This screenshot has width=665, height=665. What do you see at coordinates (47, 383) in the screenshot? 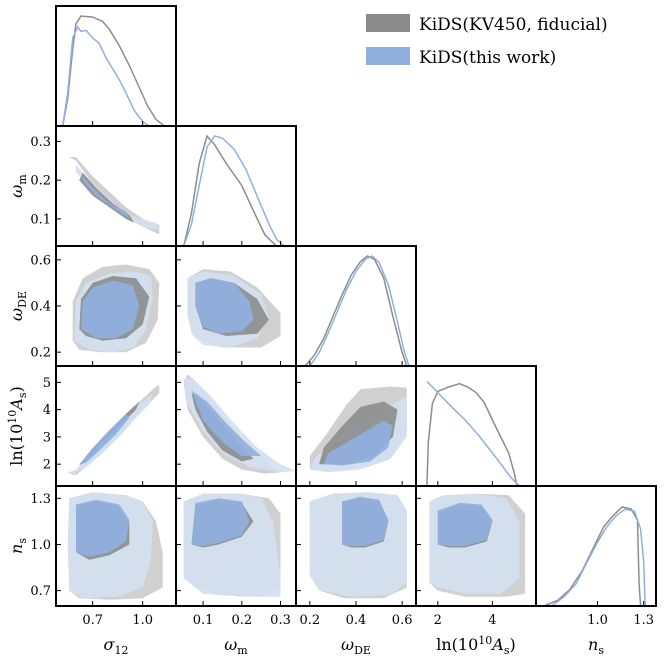
I see `y-tick-label-las: 5` at bounding box center [47, 383].